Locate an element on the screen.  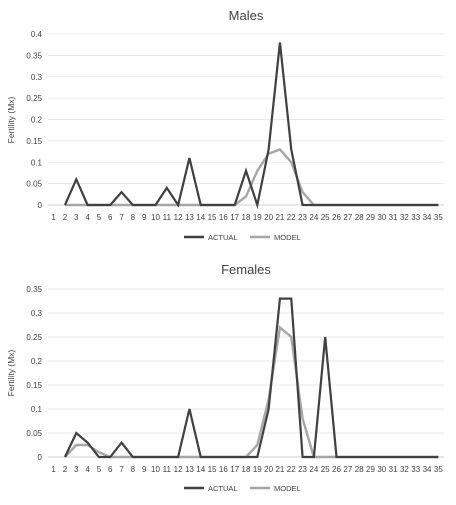
y-tick-label: 0.3 is located at coordinates (37, 313).